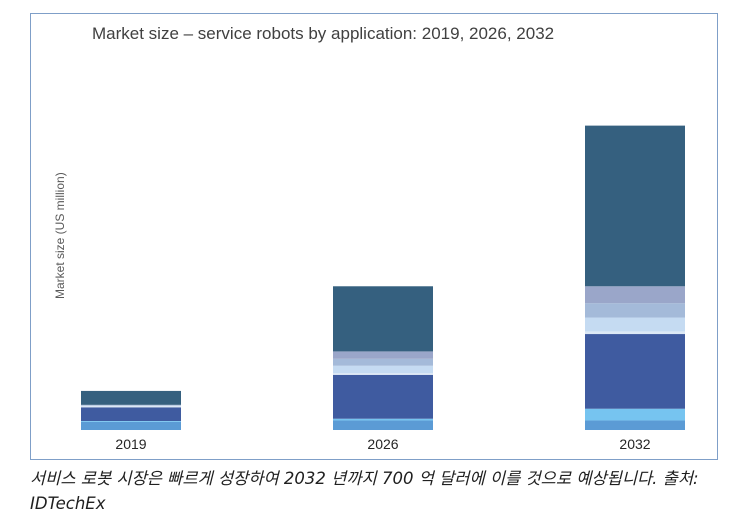  I want to click on x-tick-labels: 2019 2026 2032, so click(382, 444).